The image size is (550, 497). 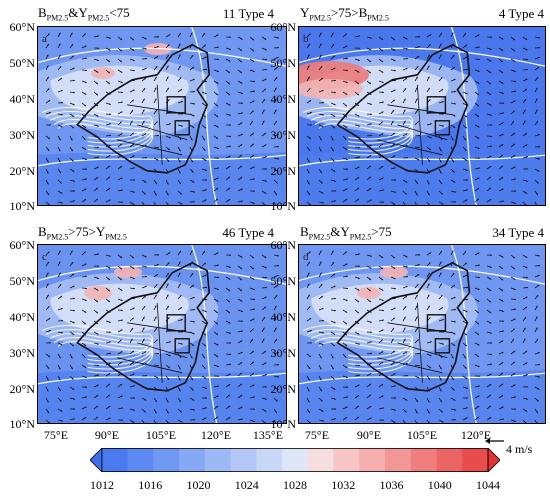 What do you see at coordinates (98, 293) in the screenshot?
I see `high-pressure-center` at bounding box center [98, 293].